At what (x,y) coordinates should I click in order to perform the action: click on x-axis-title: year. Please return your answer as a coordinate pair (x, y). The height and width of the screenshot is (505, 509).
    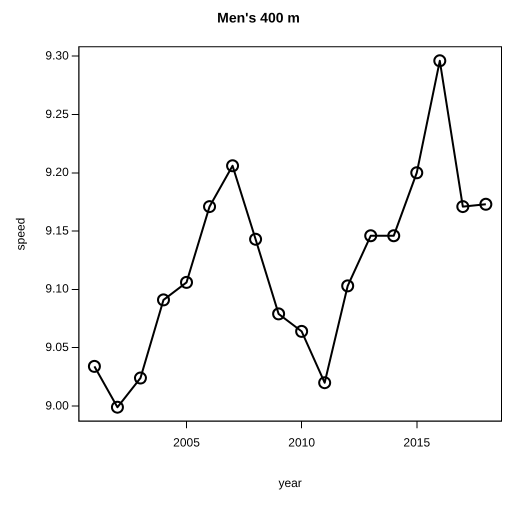
    Looking at the image, I should click on (290, 483).